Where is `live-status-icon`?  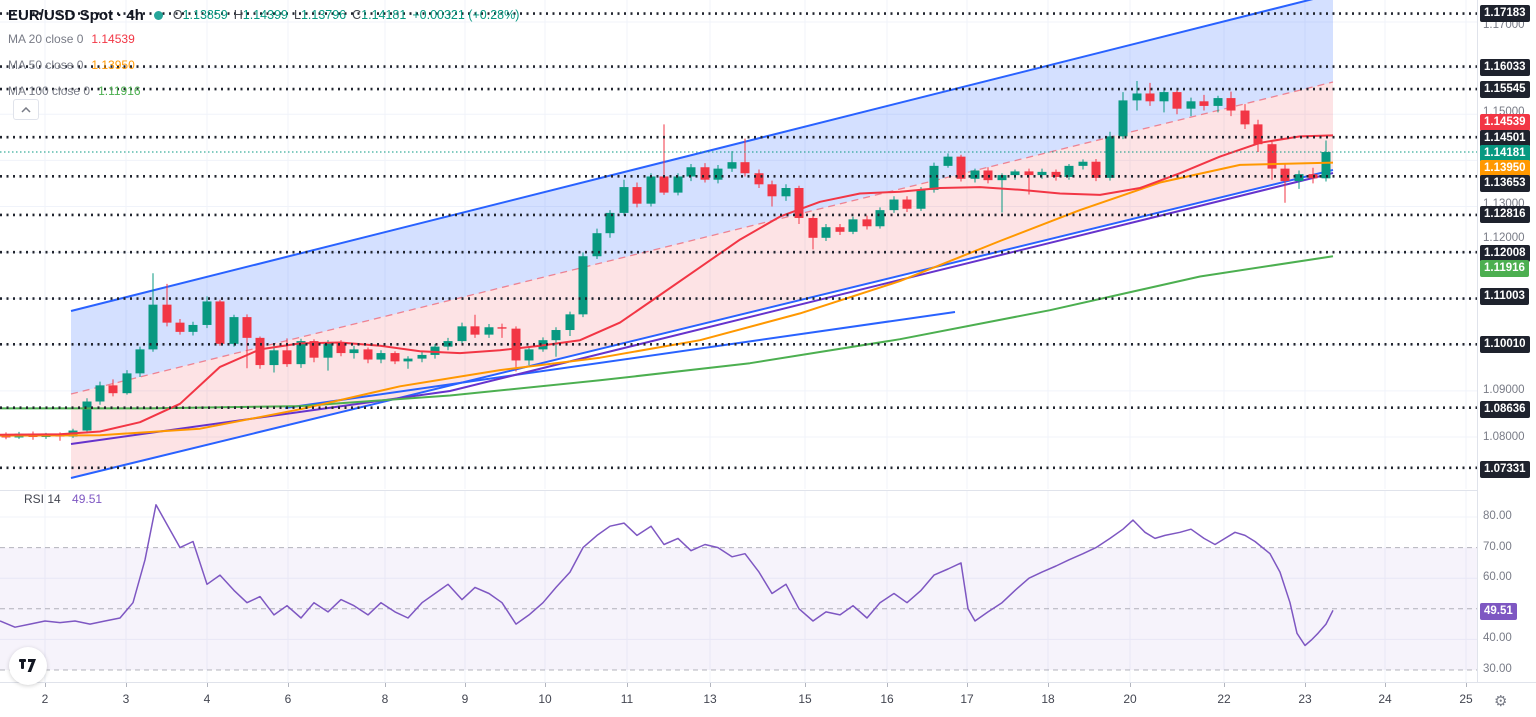 live-status-icon is located at coordinates (158, 15).